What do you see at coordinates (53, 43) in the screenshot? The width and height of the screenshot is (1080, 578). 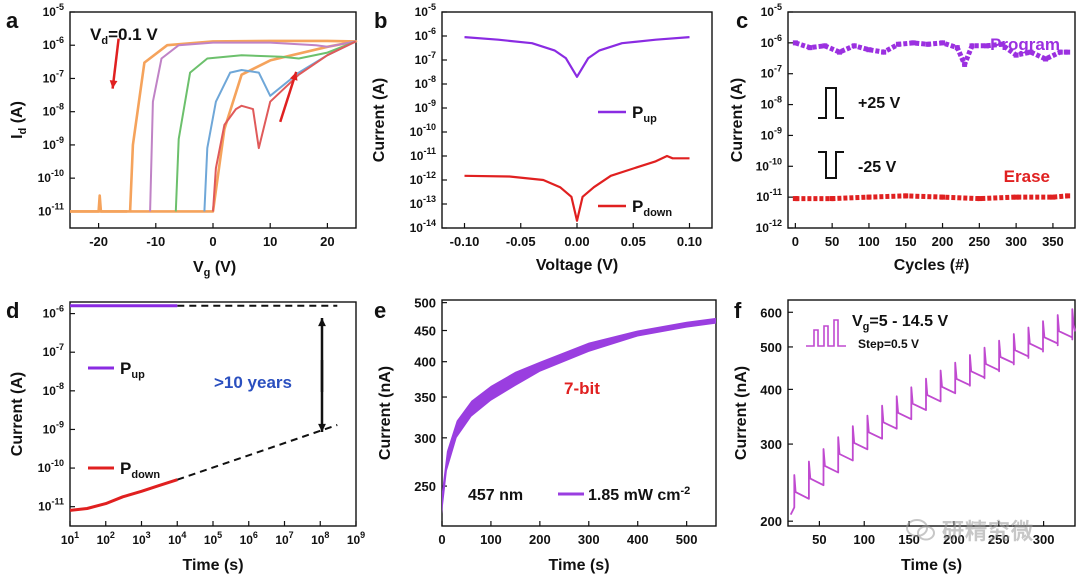 I see `panel-a-ytick-label: 10⁻⁶` at bounding box center [53, 43].